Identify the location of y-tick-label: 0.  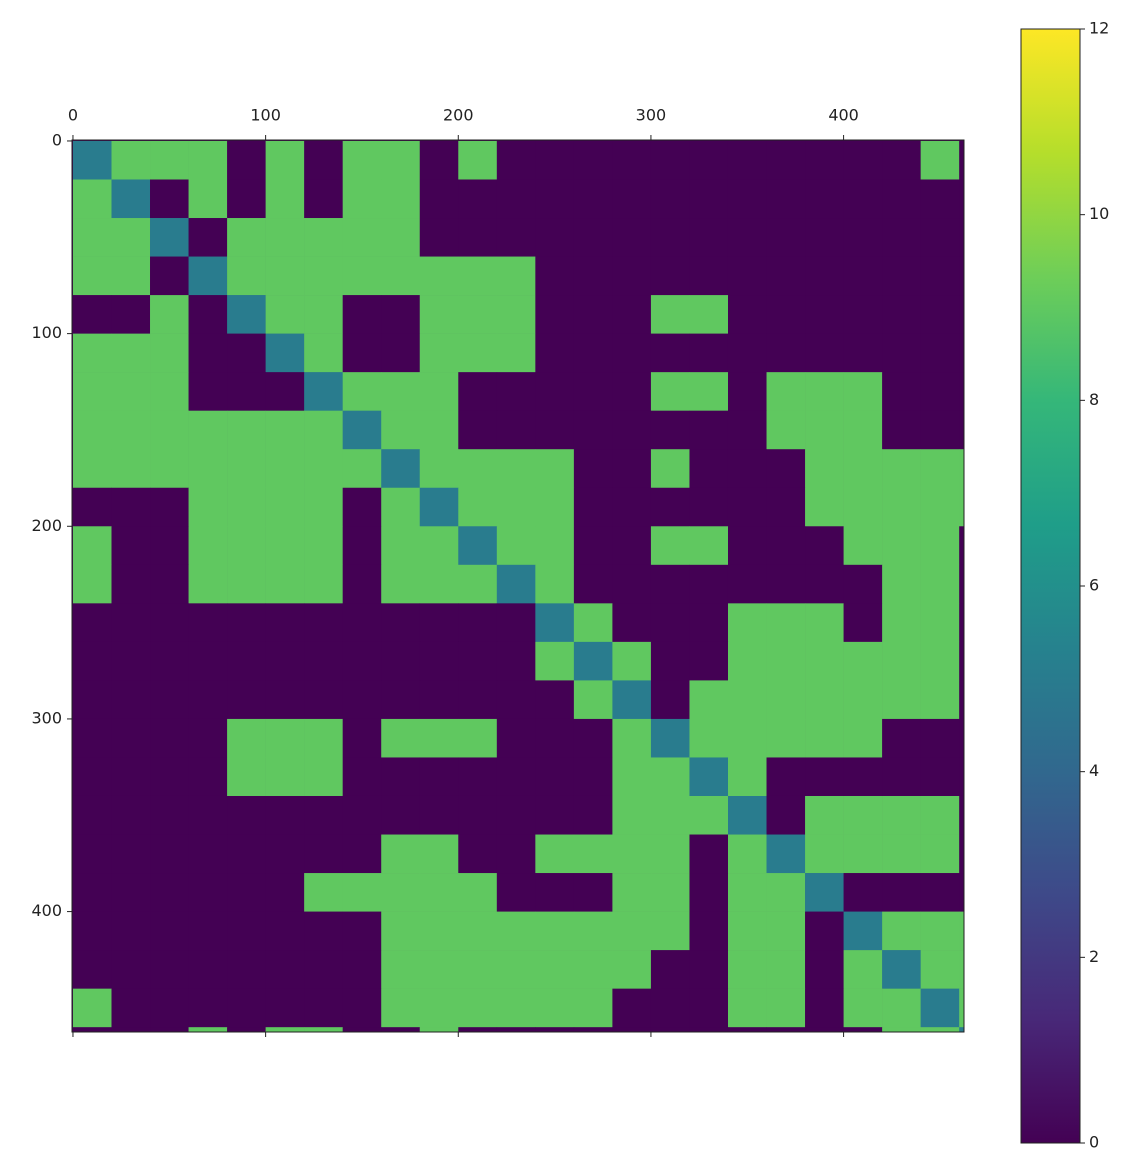
(57, 139).